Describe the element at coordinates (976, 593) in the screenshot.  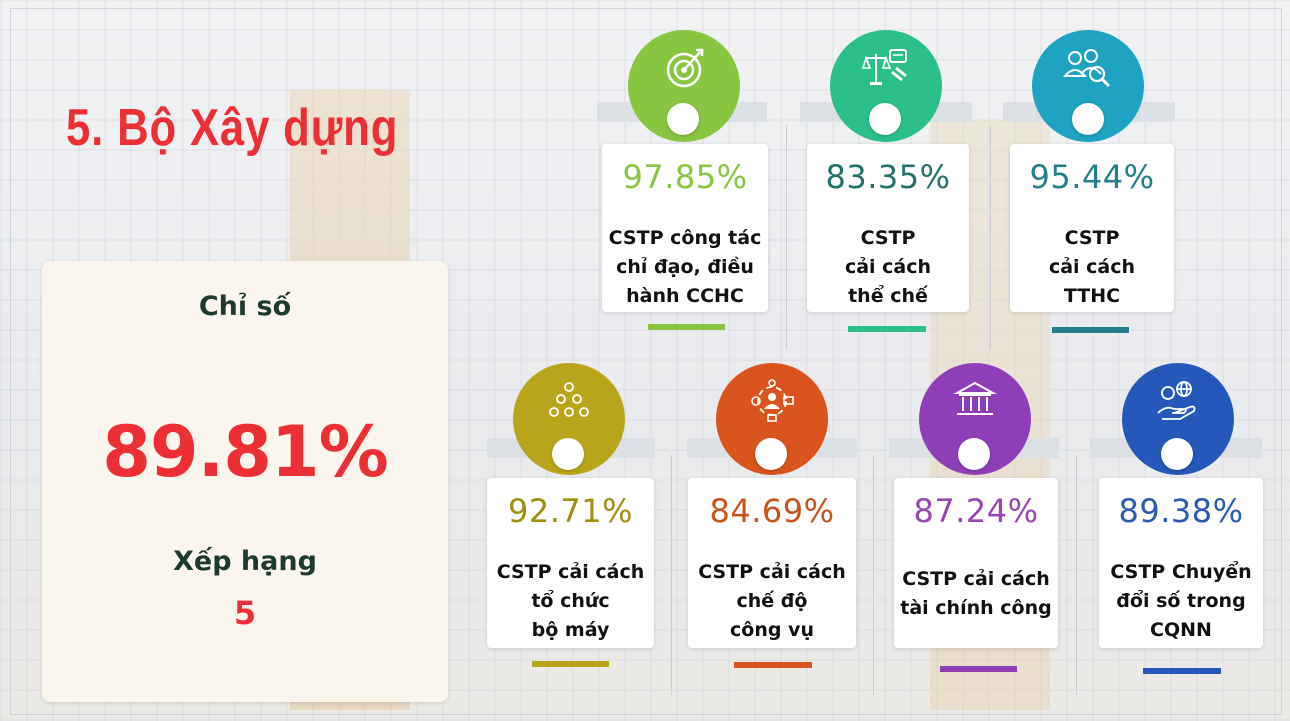
I see `card-description: CSTP cải cách tài chính công` at that location.